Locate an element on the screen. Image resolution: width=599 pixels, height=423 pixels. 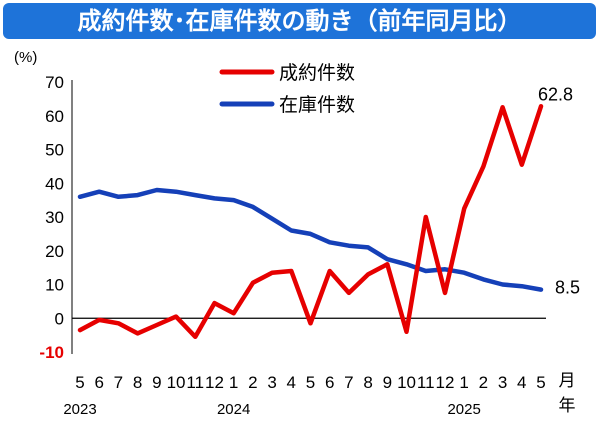
y-axis: -10 0 10 20 30 40 50 60 70 is located at coordinates (56, 217).